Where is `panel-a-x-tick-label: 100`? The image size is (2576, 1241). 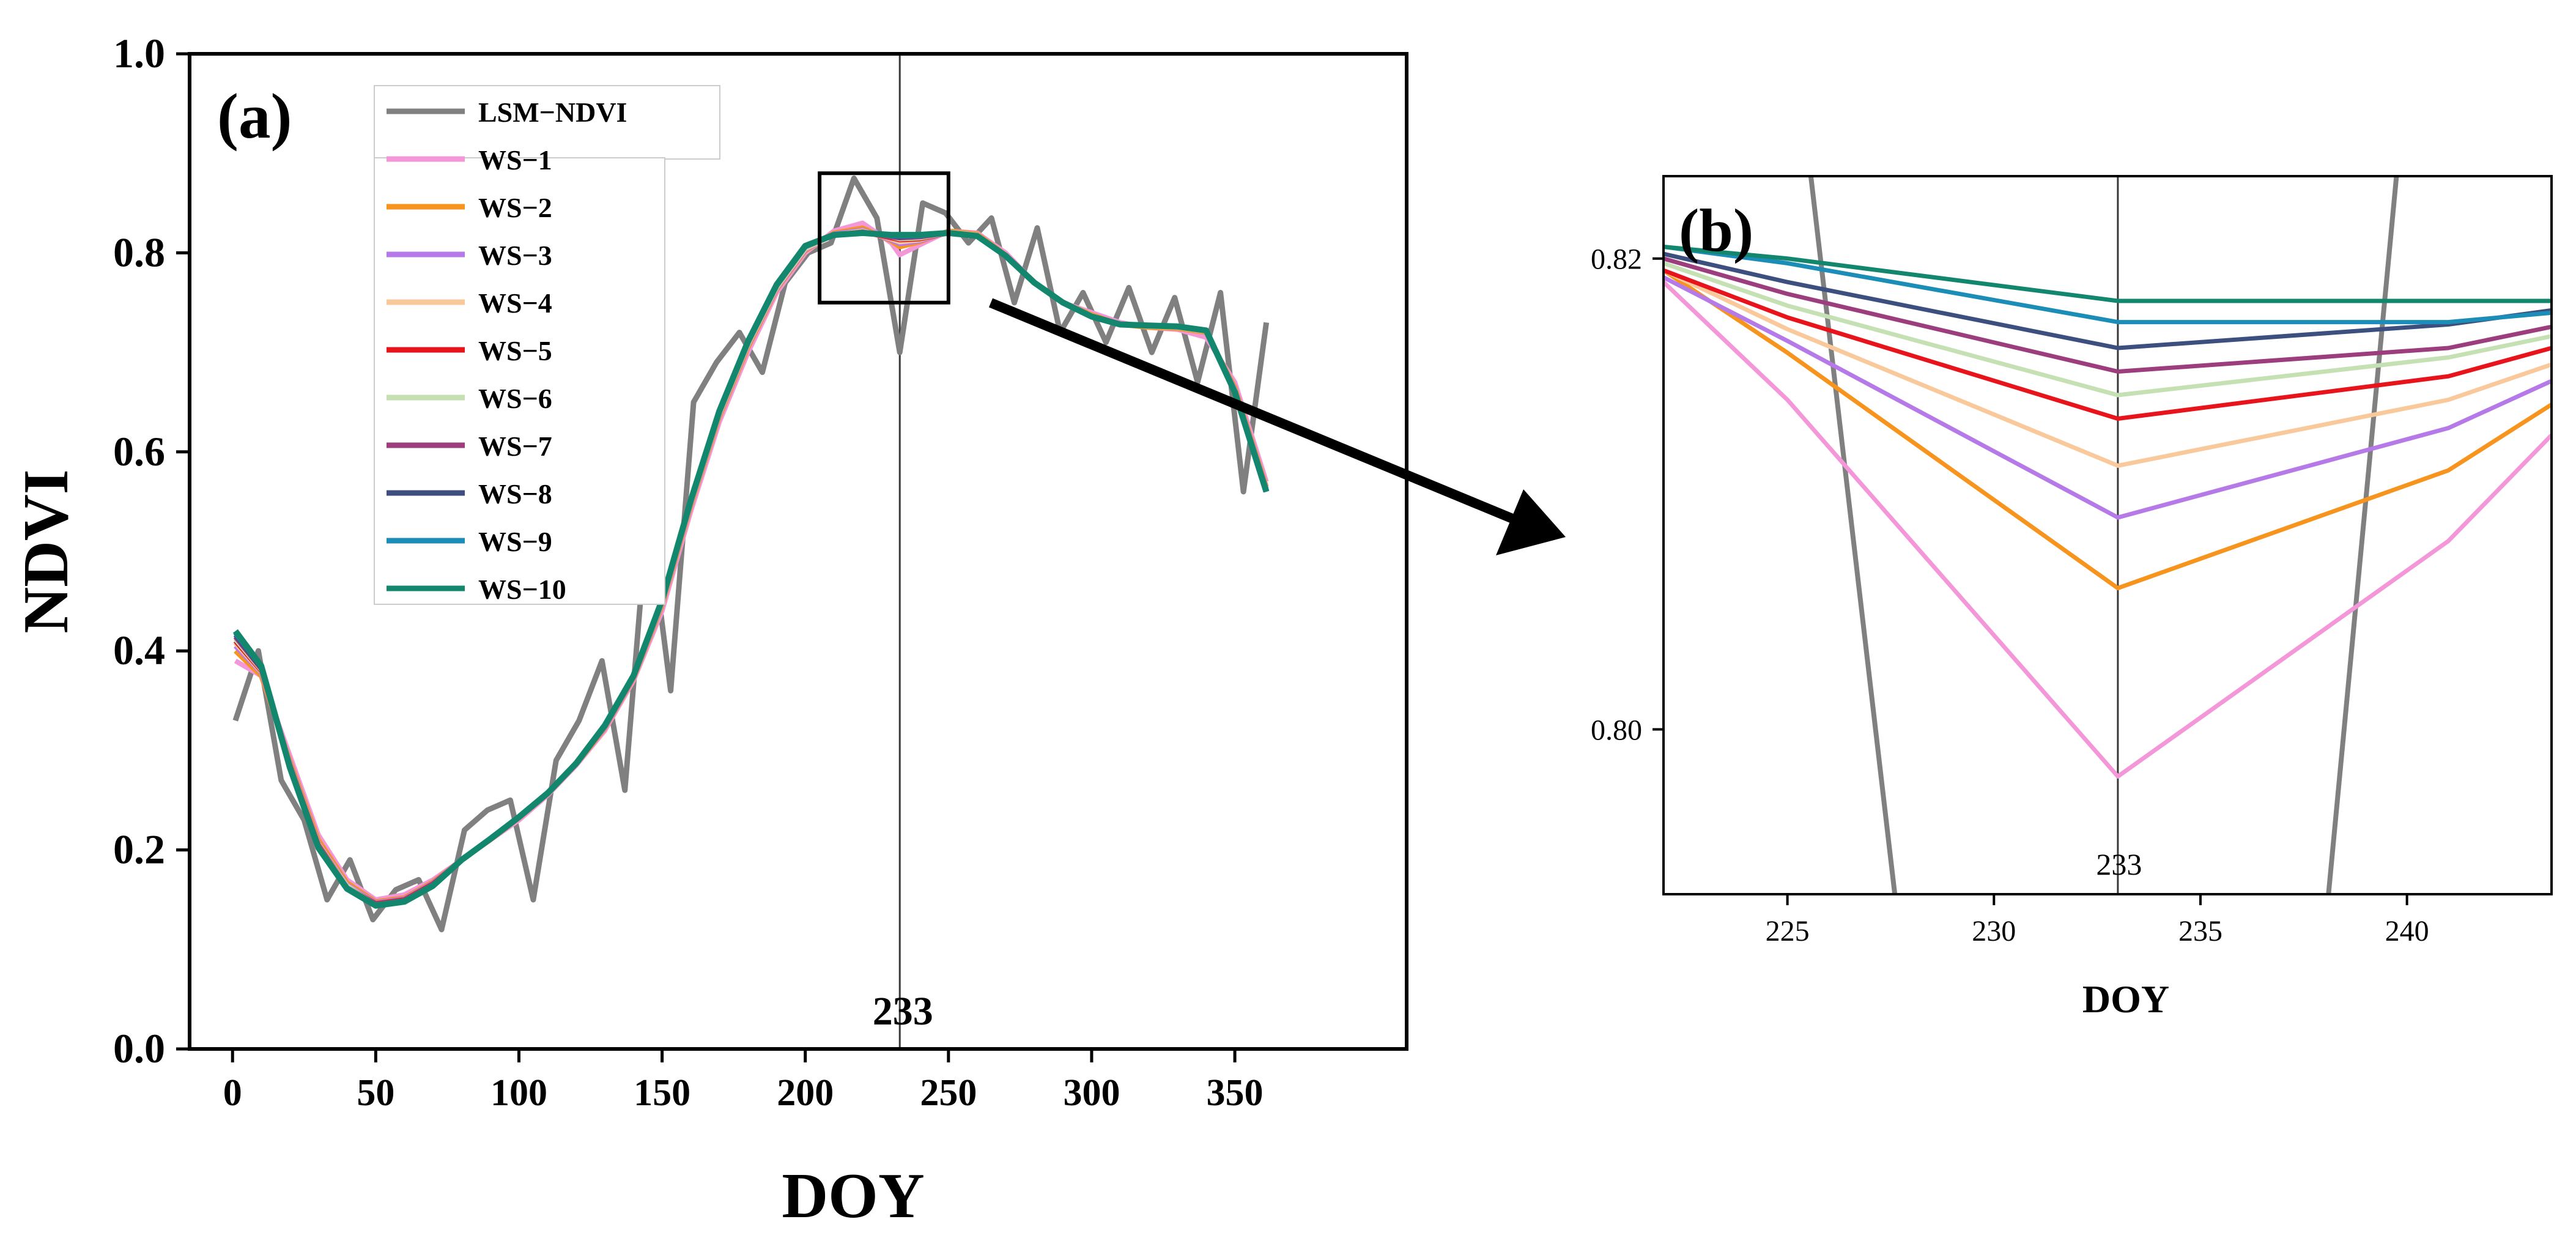
panel-a-x-tick-label: 100 is located at coordinates (518, 1093).